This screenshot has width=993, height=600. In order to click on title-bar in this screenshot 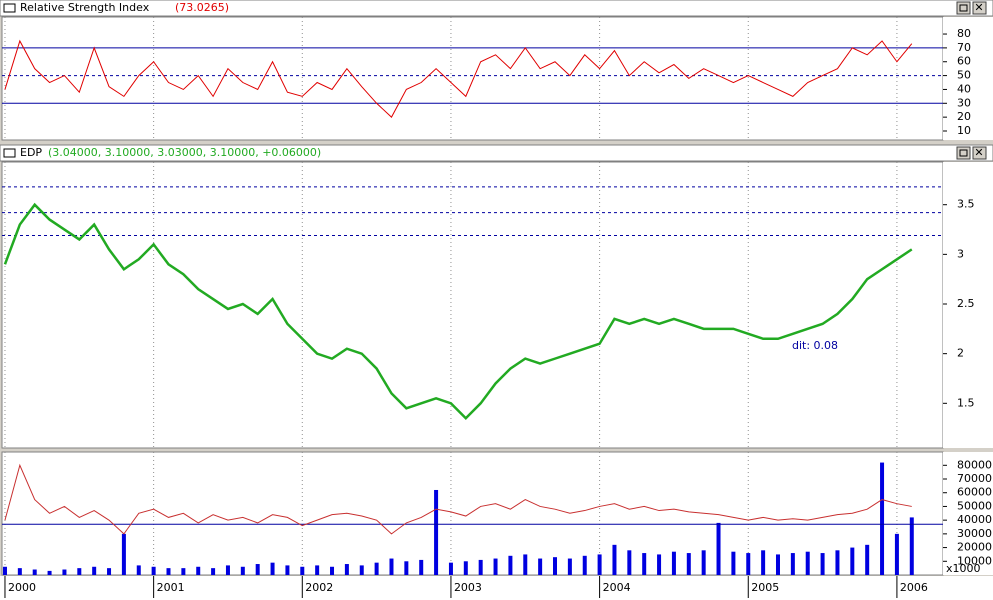, I will do `click(496, 8)`.